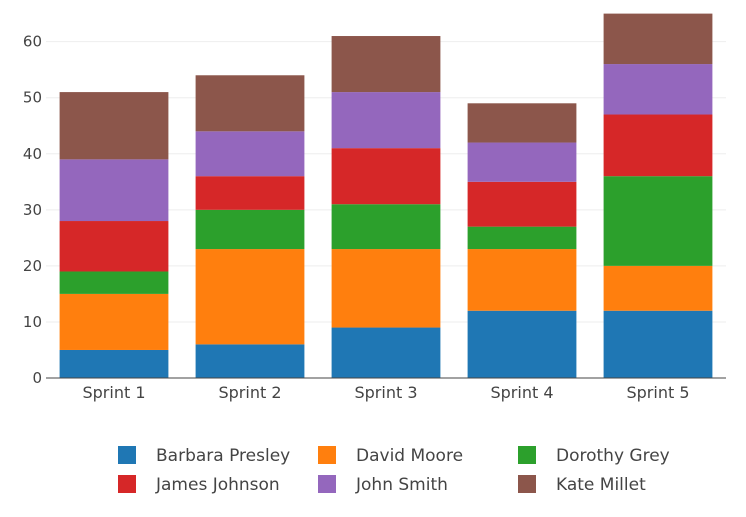 The height and width of the screenshot is (517, 746). What do you see at coordinates (223, 456) in the screenshot?
I see `legend-label: Barbara Presley` at bounding box center [223, 456].